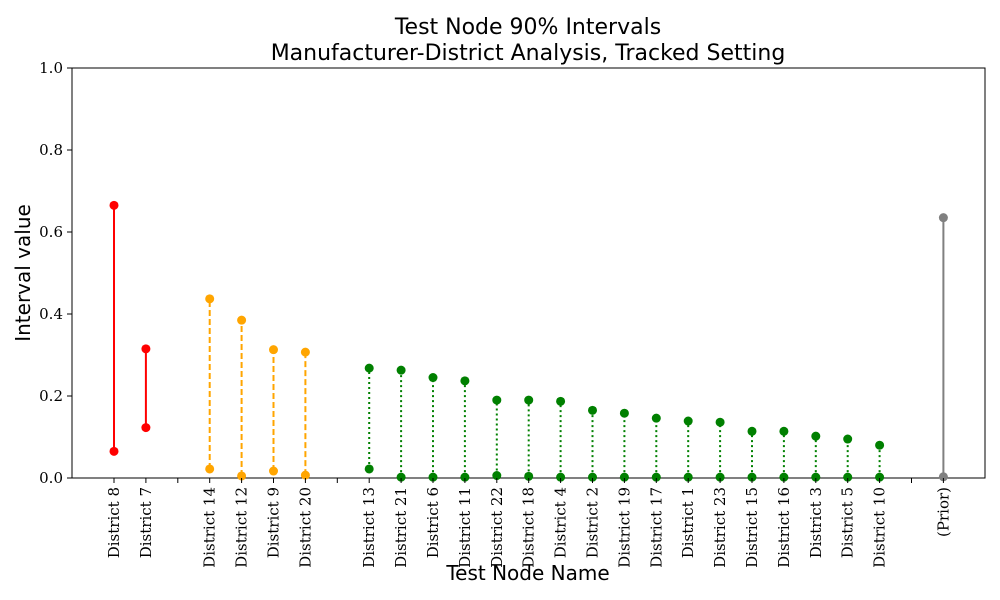  Describe the element at coordinates (305, 527) in the screenshot. I see `x-tick-label: District 20` at that location.